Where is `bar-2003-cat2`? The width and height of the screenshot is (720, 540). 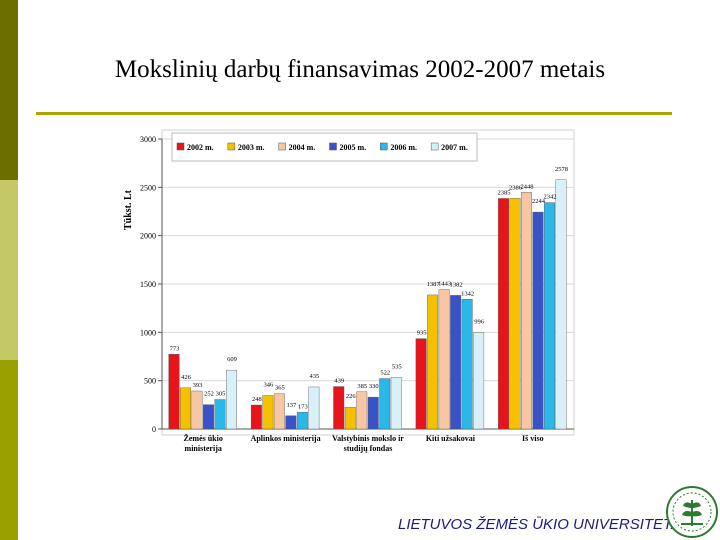
bar-2003-cat2 is located at coordinates (350, 418).